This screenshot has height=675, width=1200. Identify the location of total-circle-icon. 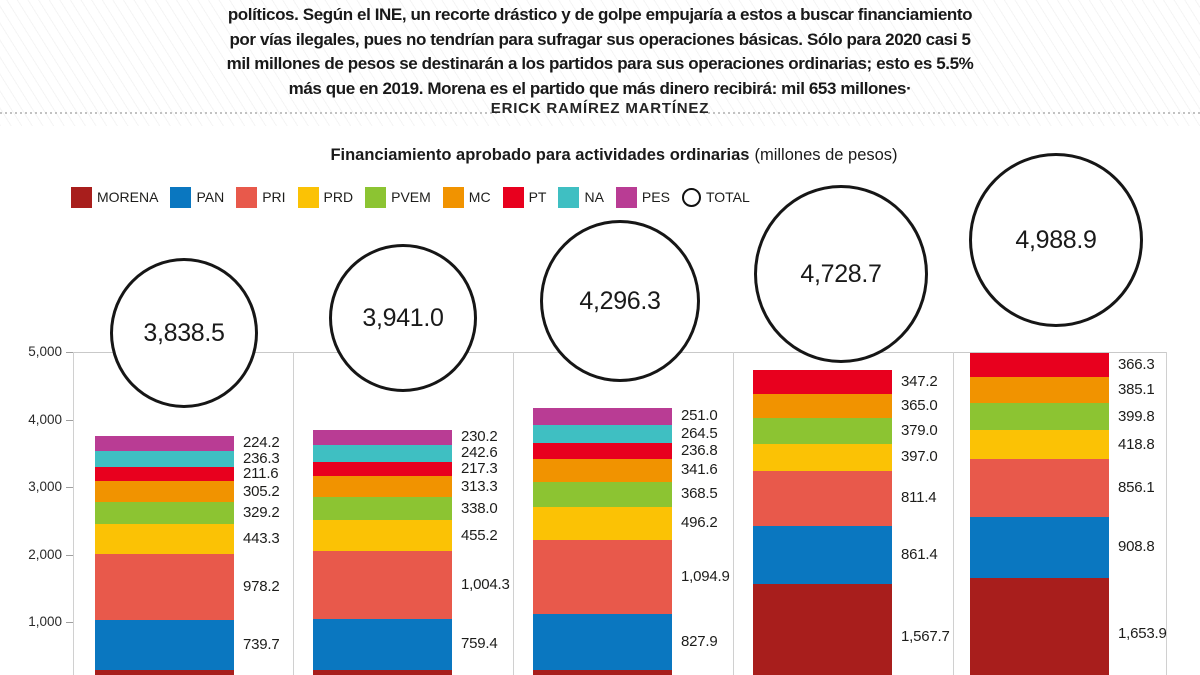
(691, 197).